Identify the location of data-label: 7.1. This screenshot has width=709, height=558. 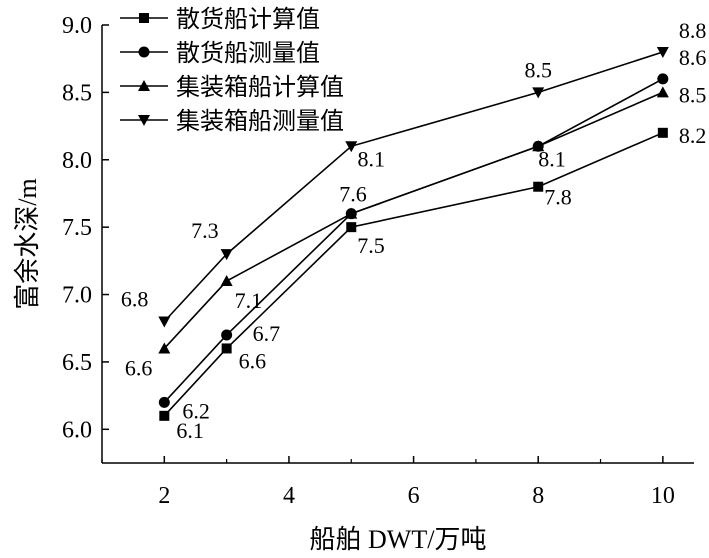
(249, 300).